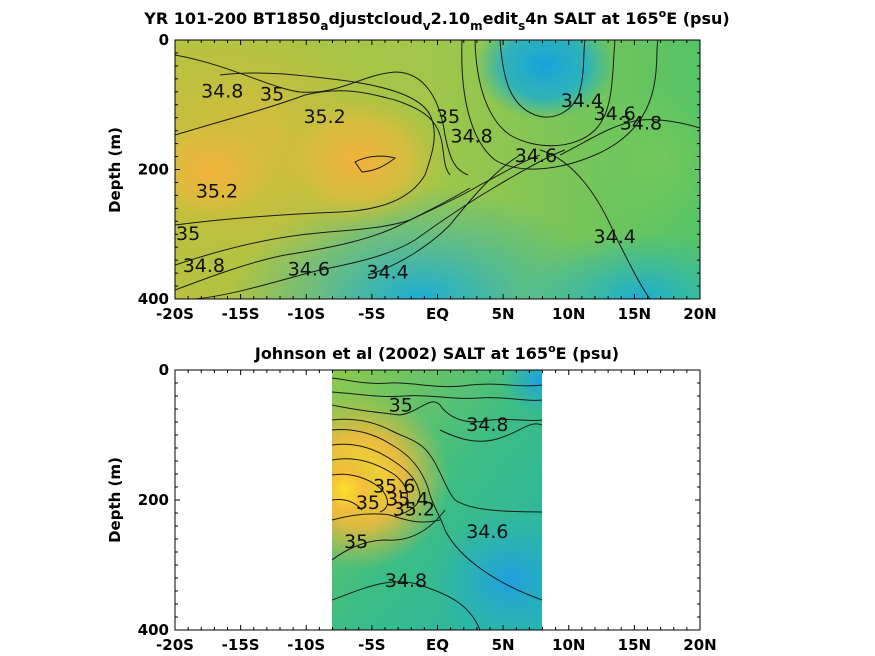 This screenshot has width=875, height=656. I want to click on panel-bottom-field, so click(437, 500).